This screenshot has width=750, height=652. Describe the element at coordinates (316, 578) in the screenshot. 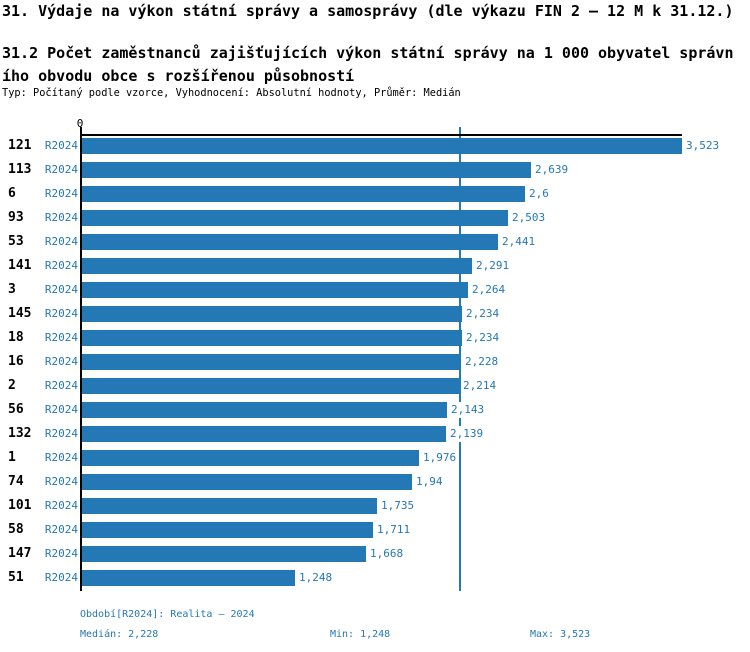

I see `bar-value-label: 1,248` at that location.